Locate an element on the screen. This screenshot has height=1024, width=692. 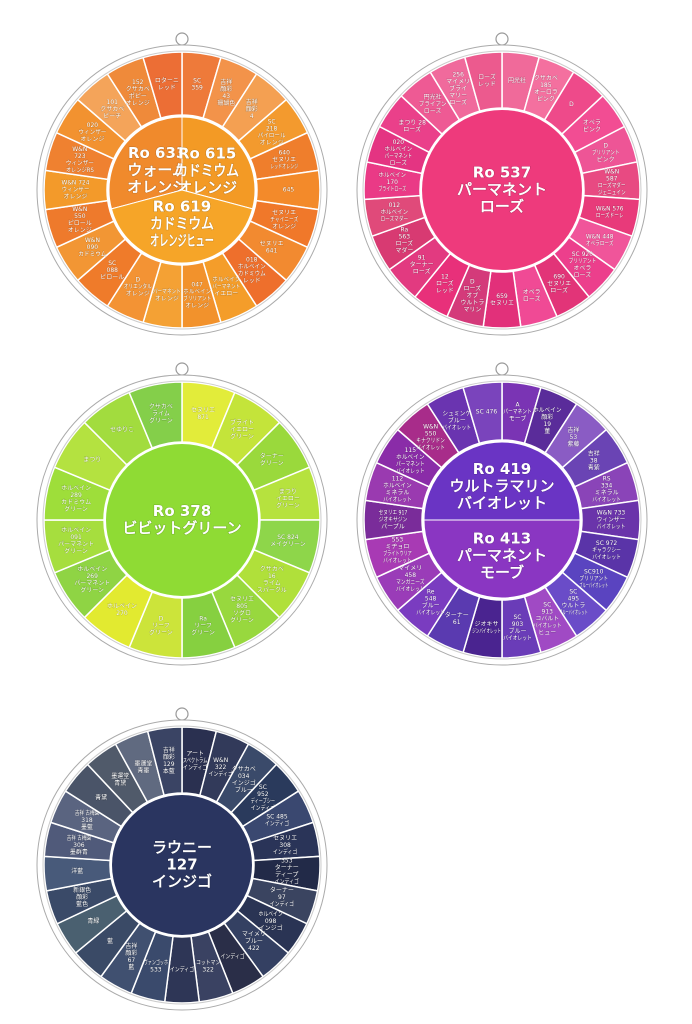
swatch-label: SC 920 is located at coordinates (583, 254).